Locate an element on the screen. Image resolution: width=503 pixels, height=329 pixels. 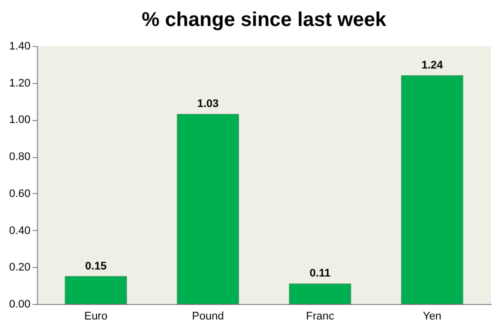
x-tick-label: Pound is located at coordinates (208, 316).